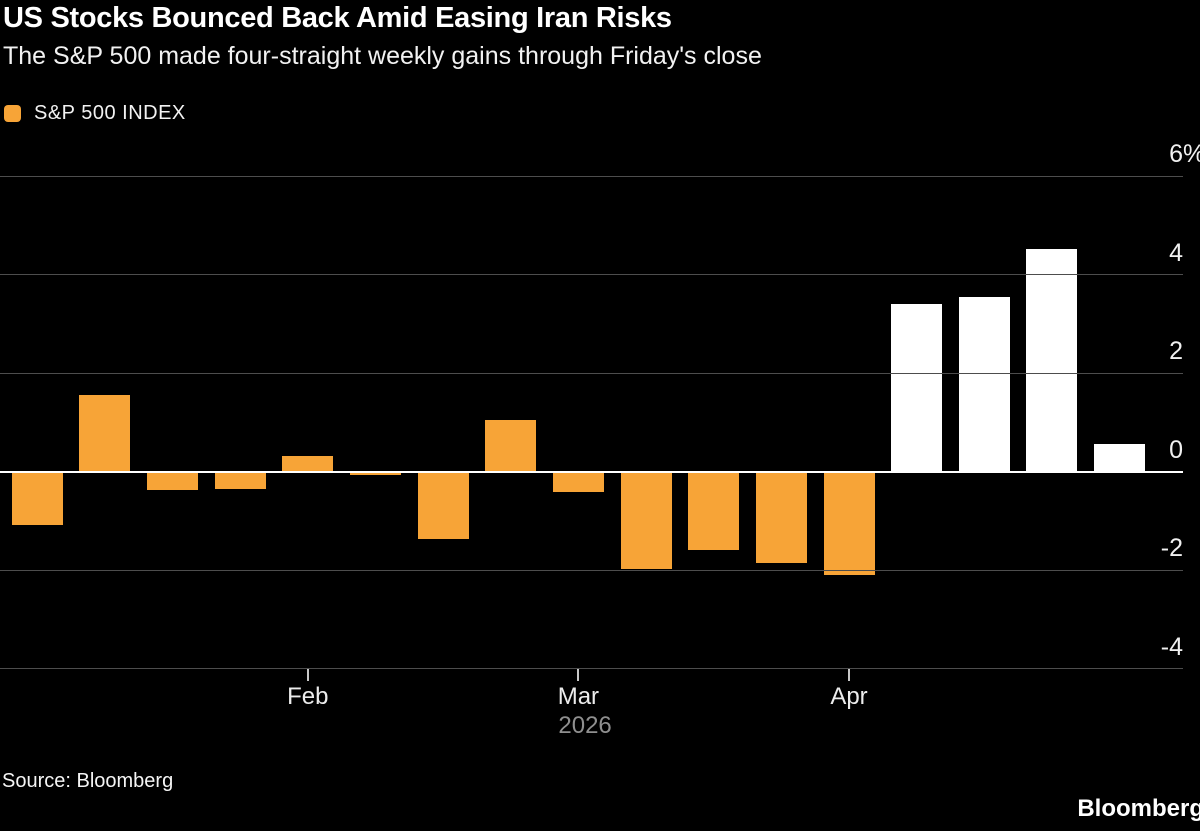  What do you see at coordinates (585, 725) in the screenshot?
I see `year-label: 2026` at bounding box center [585, 725].